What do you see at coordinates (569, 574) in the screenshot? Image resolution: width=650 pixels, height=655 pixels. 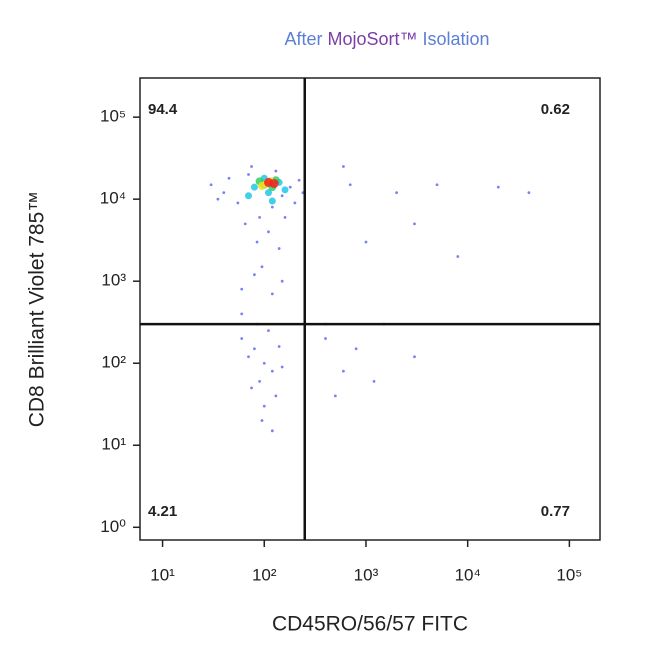 I see `x-tick-label: 10⁵` at bounding box center [569, 574].